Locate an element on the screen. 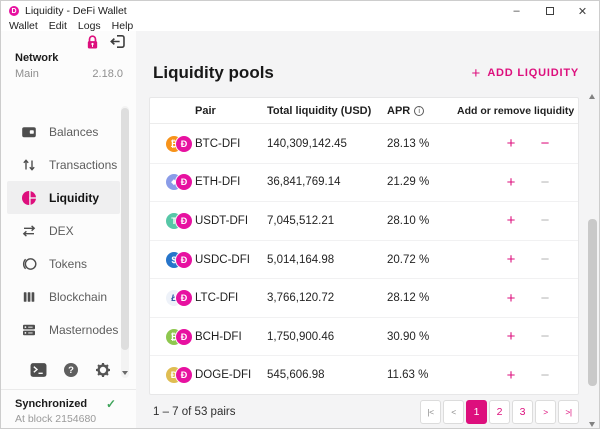 The image size is (600, 429). lock-icon is located at coordinates (92, 41).